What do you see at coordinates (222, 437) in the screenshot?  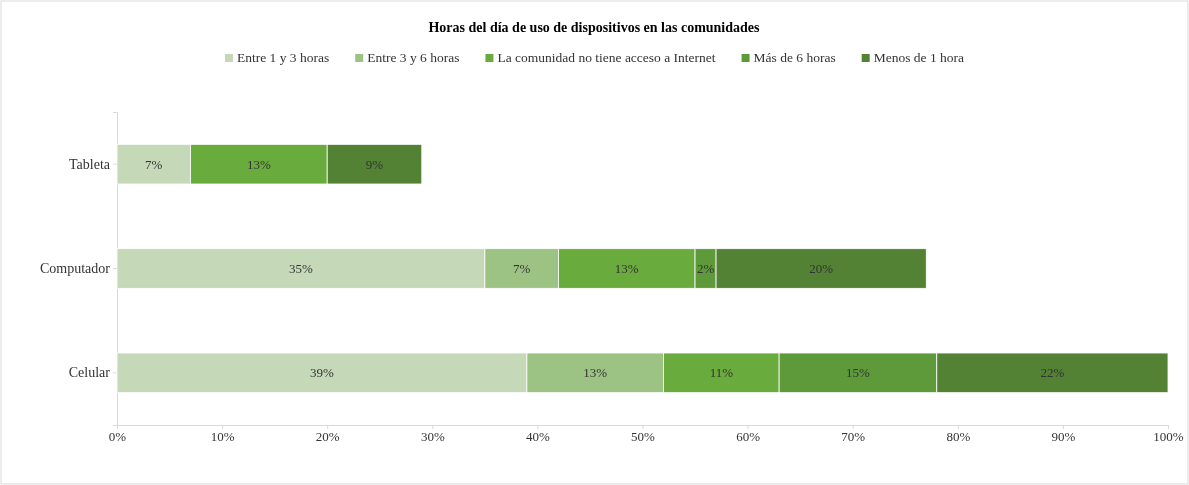 I see `x-tick-label: 10%` at bounding box center [222, 437].